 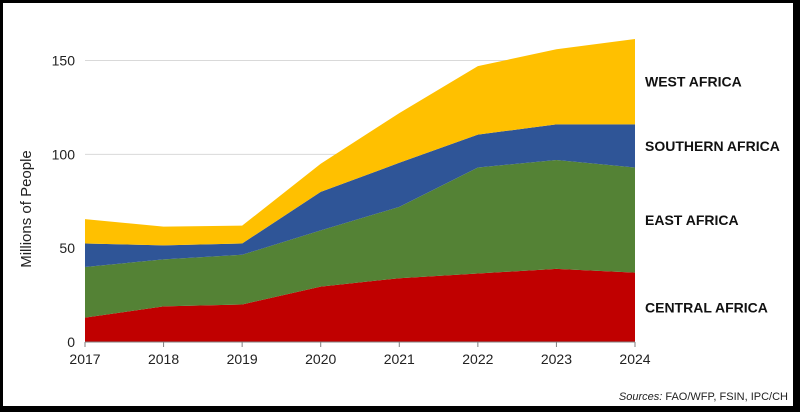 What do you see at coordinates (556, 359) in the screenshot?
I see `x-tick-label-2023: 2023` at bounding box center [556, 359].